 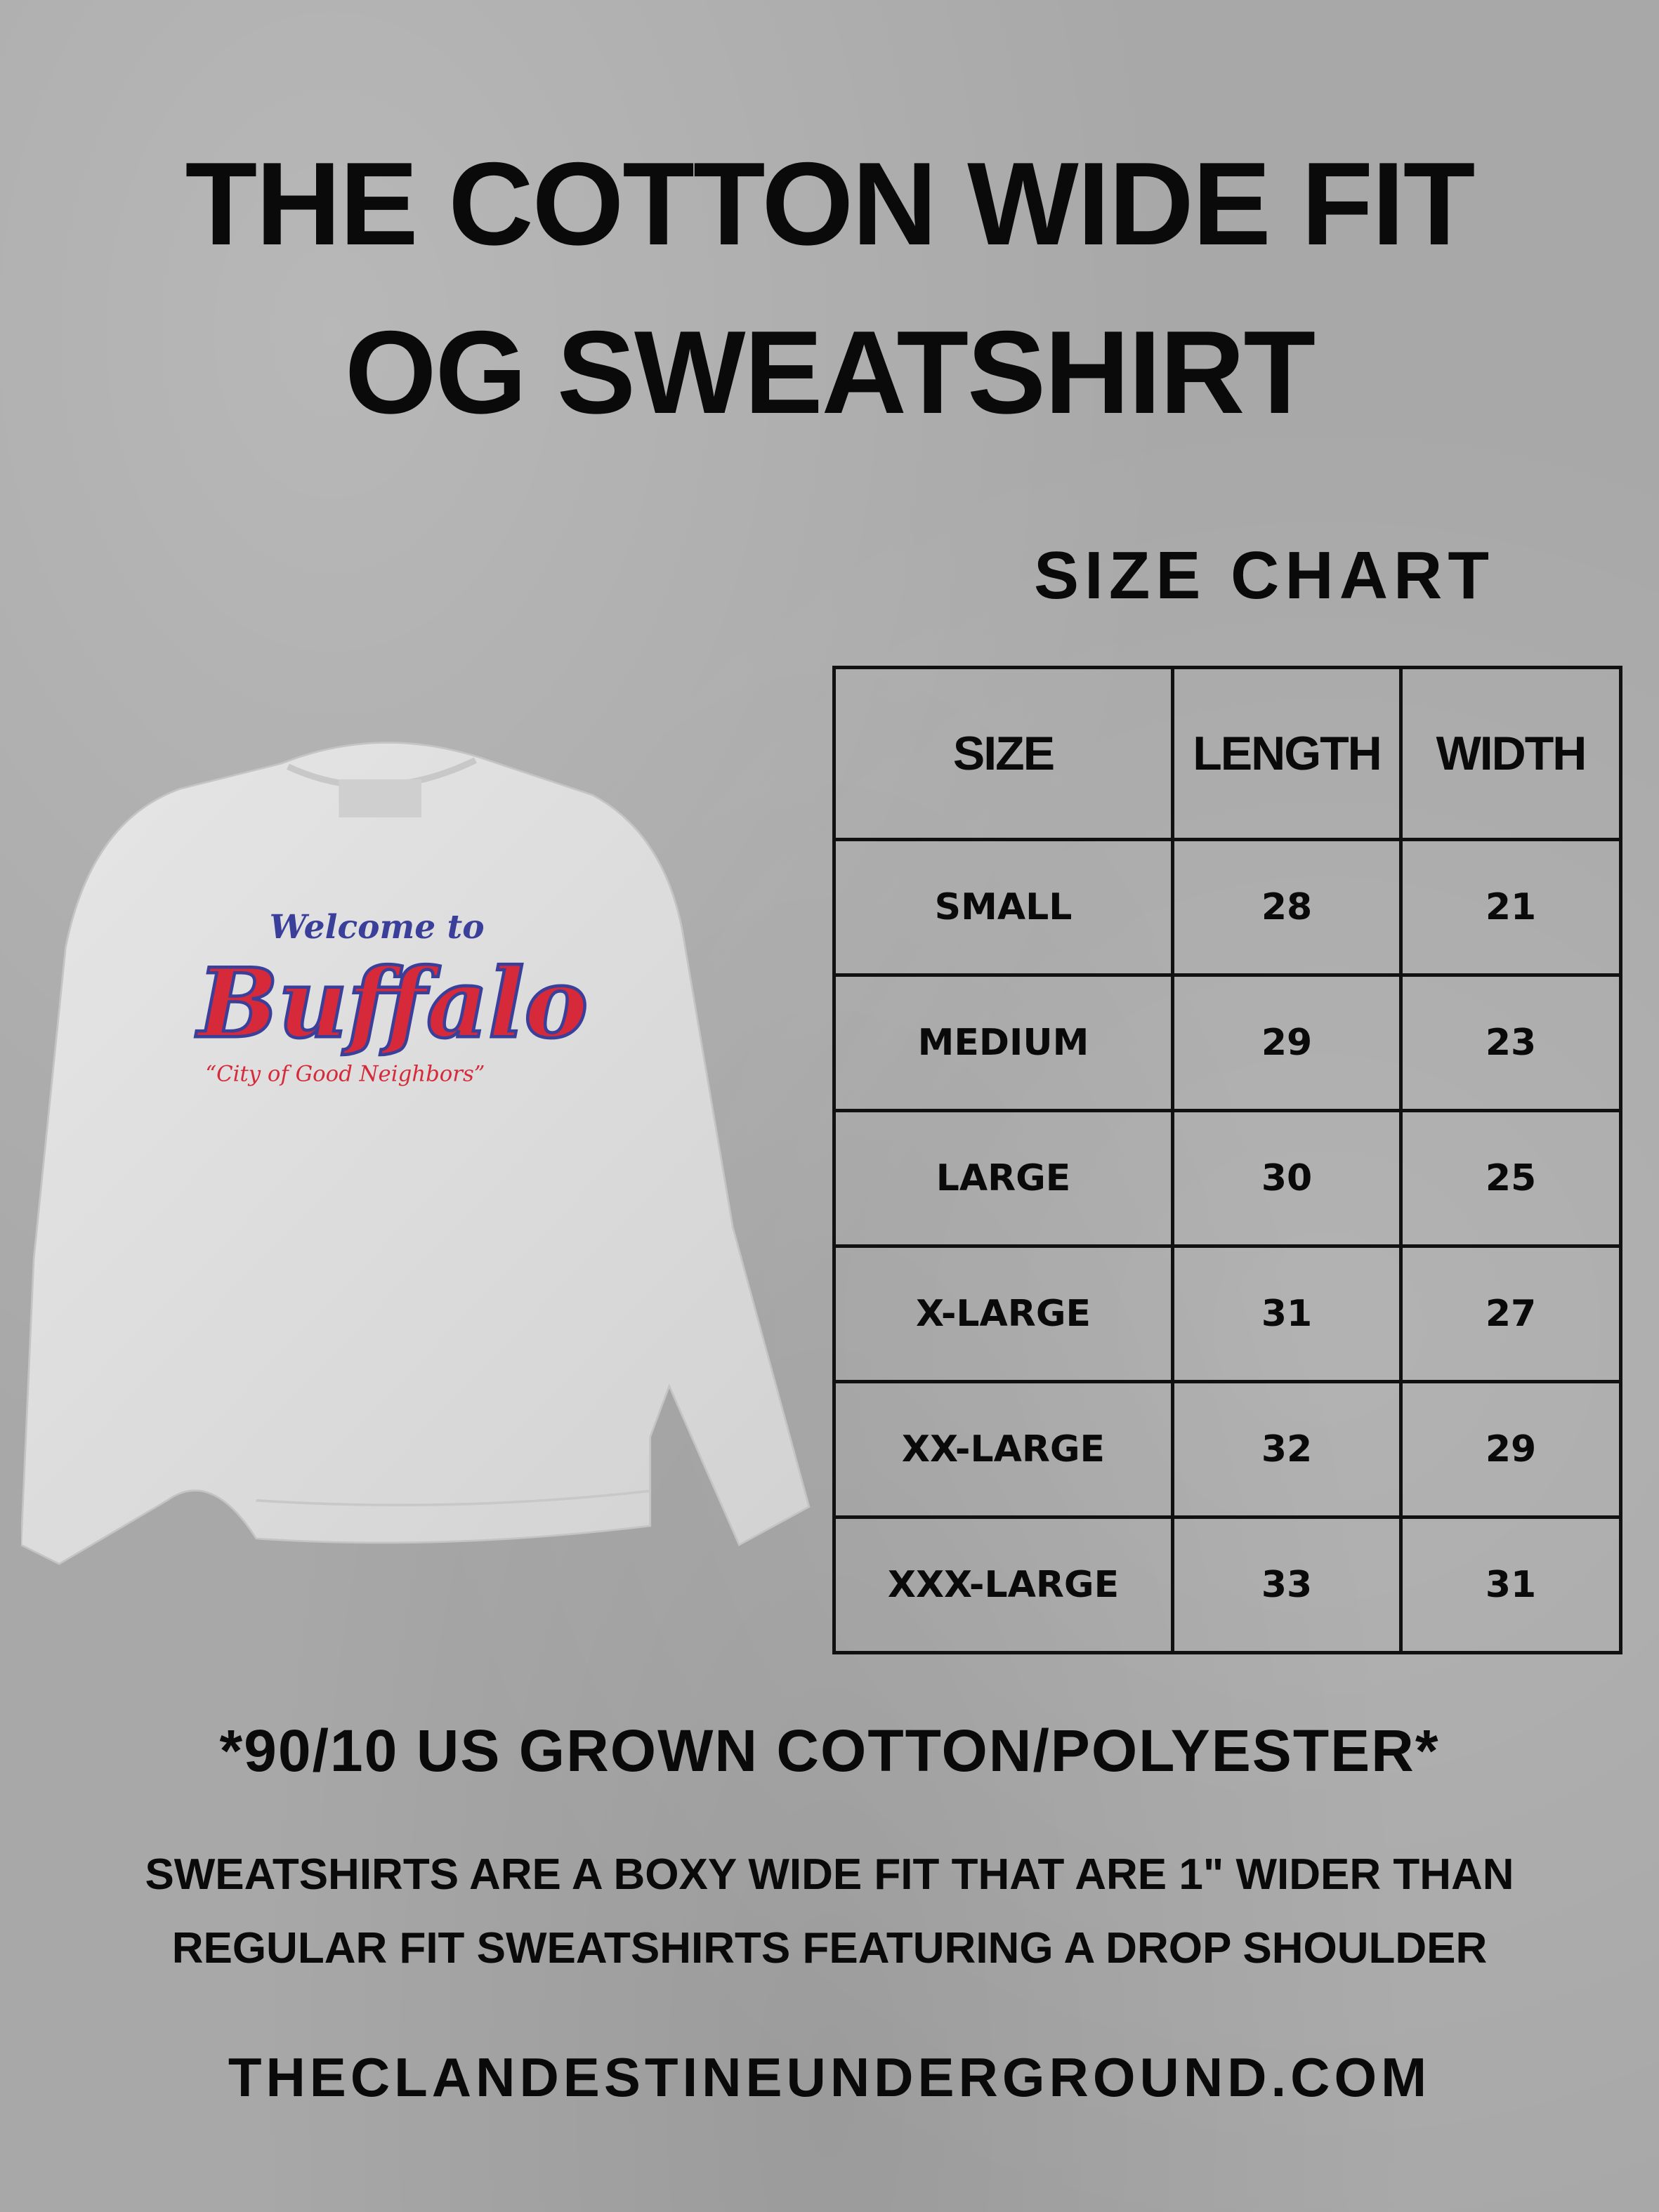 I want to click on table-row: X-LARGE 31 27, so click(x=1227, y=1313).